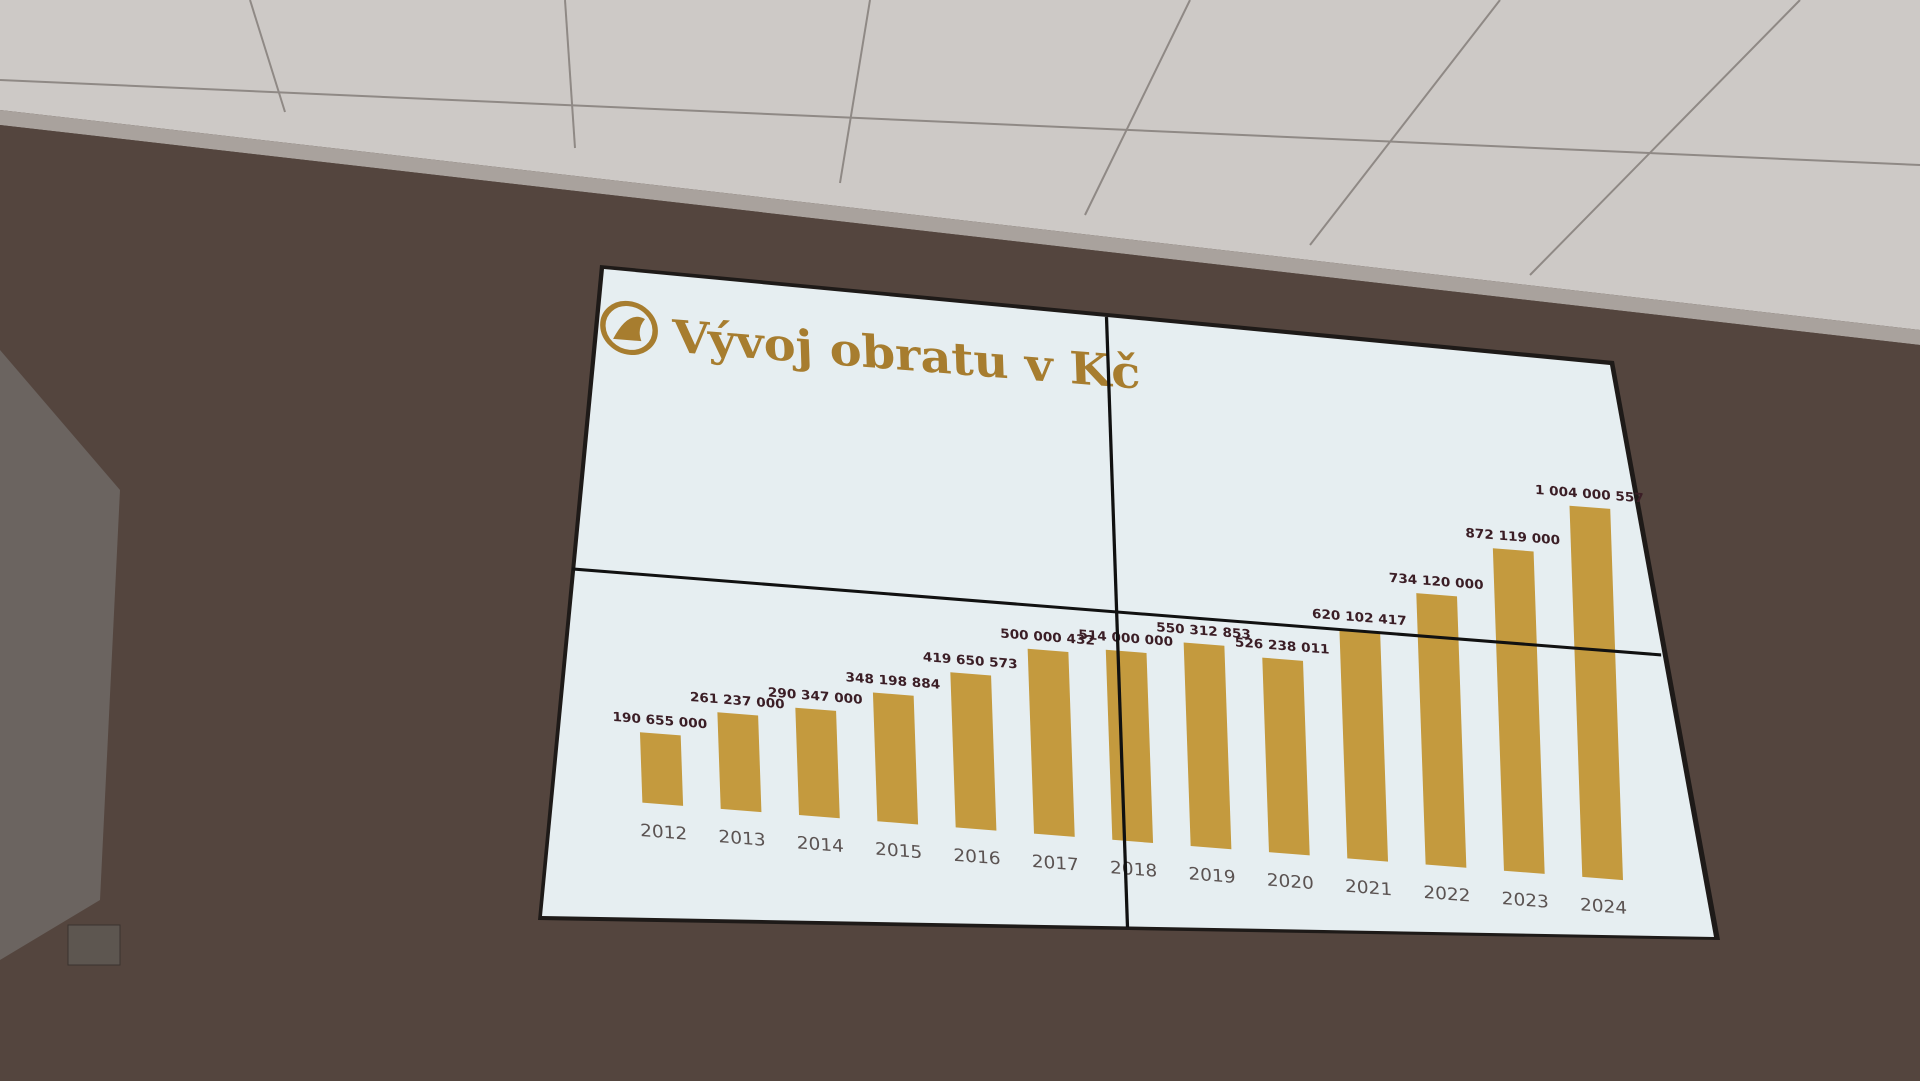 This screenshot has width=1920, height=1081. I want to click on x-tick-label: 2018, so click(1134, 870).